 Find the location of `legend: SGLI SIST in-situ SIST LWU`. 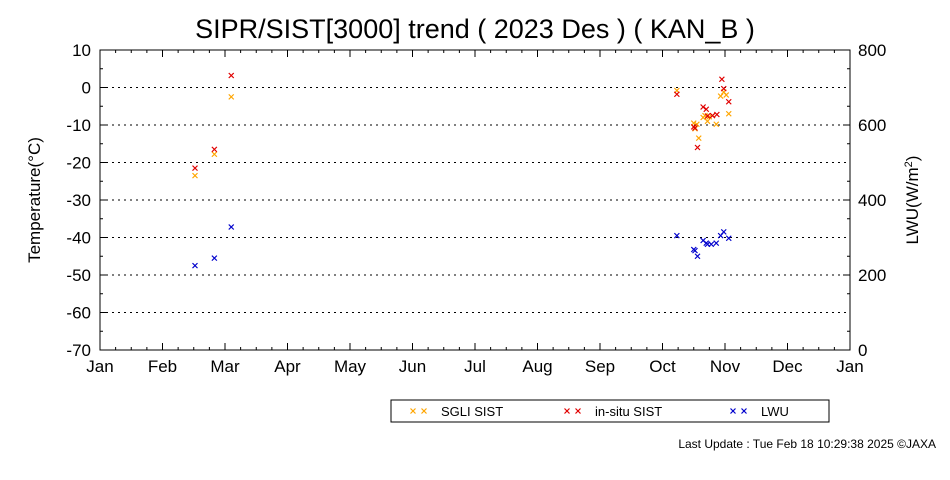

legend: SGLI SIST in-situ SIST LWU is located at coordinates (610, 411).